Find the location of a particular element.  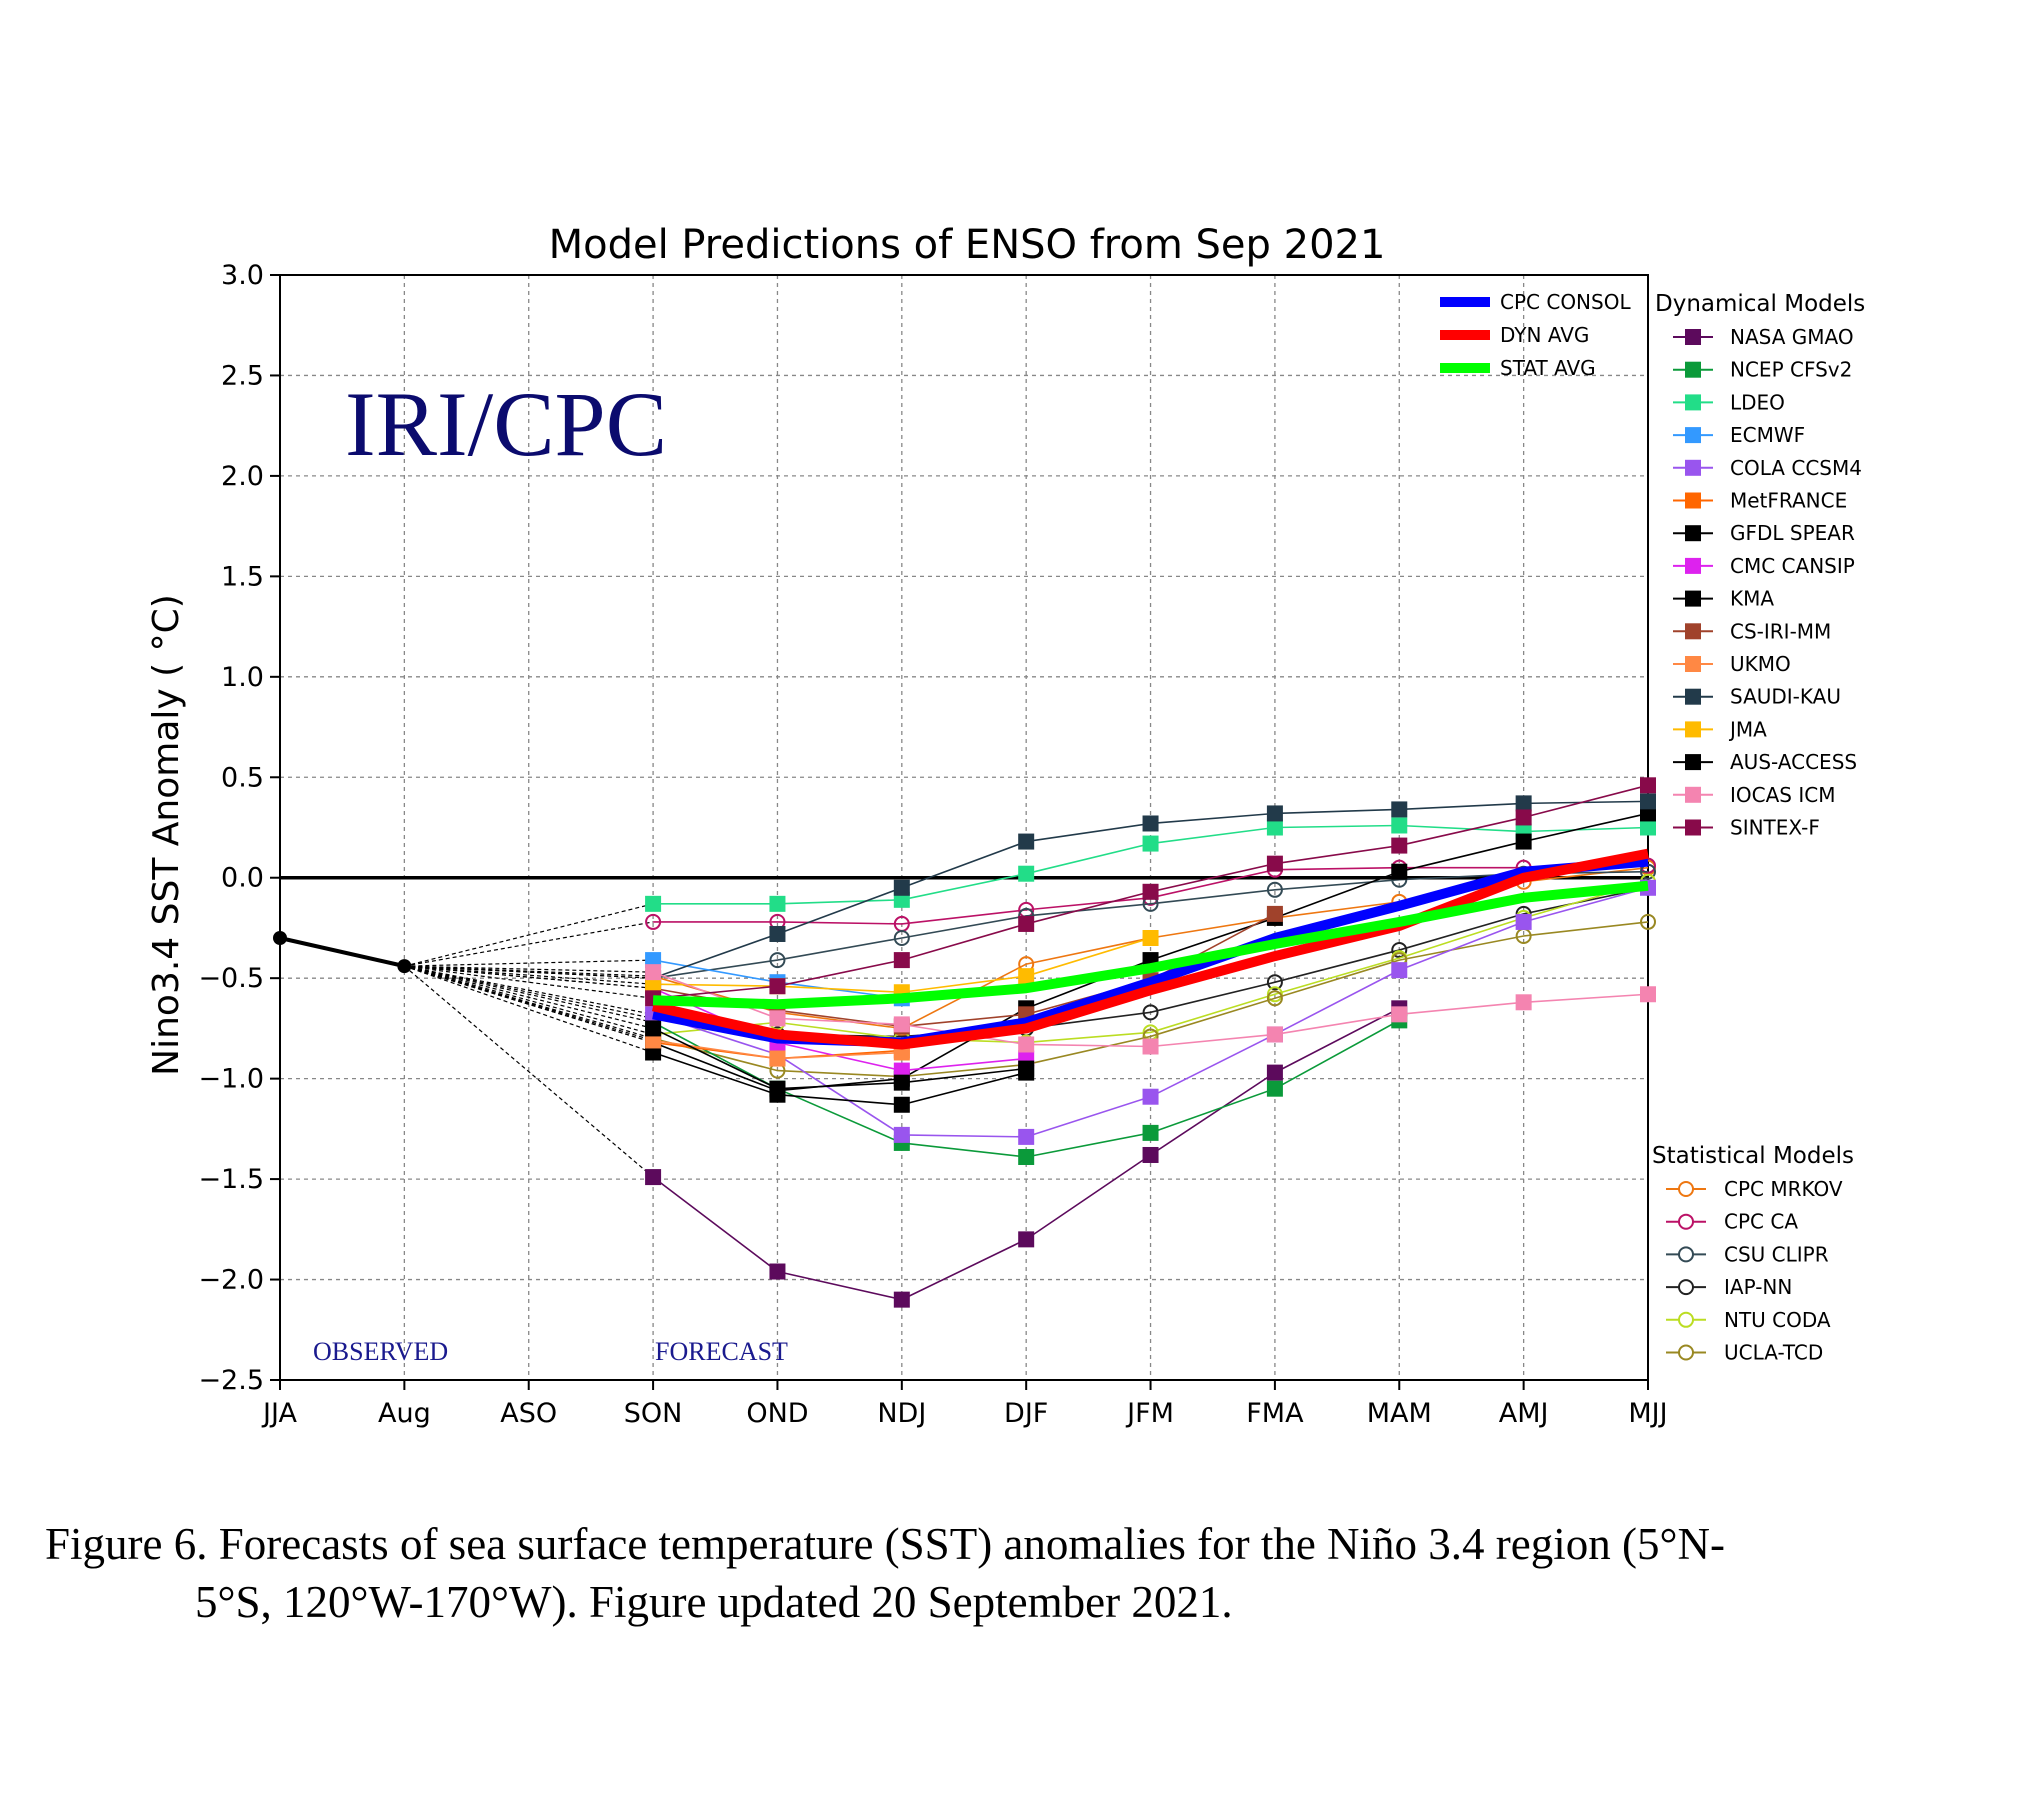

legend-label-dynamical: ECMWF is located at coordinates (1767, 435).